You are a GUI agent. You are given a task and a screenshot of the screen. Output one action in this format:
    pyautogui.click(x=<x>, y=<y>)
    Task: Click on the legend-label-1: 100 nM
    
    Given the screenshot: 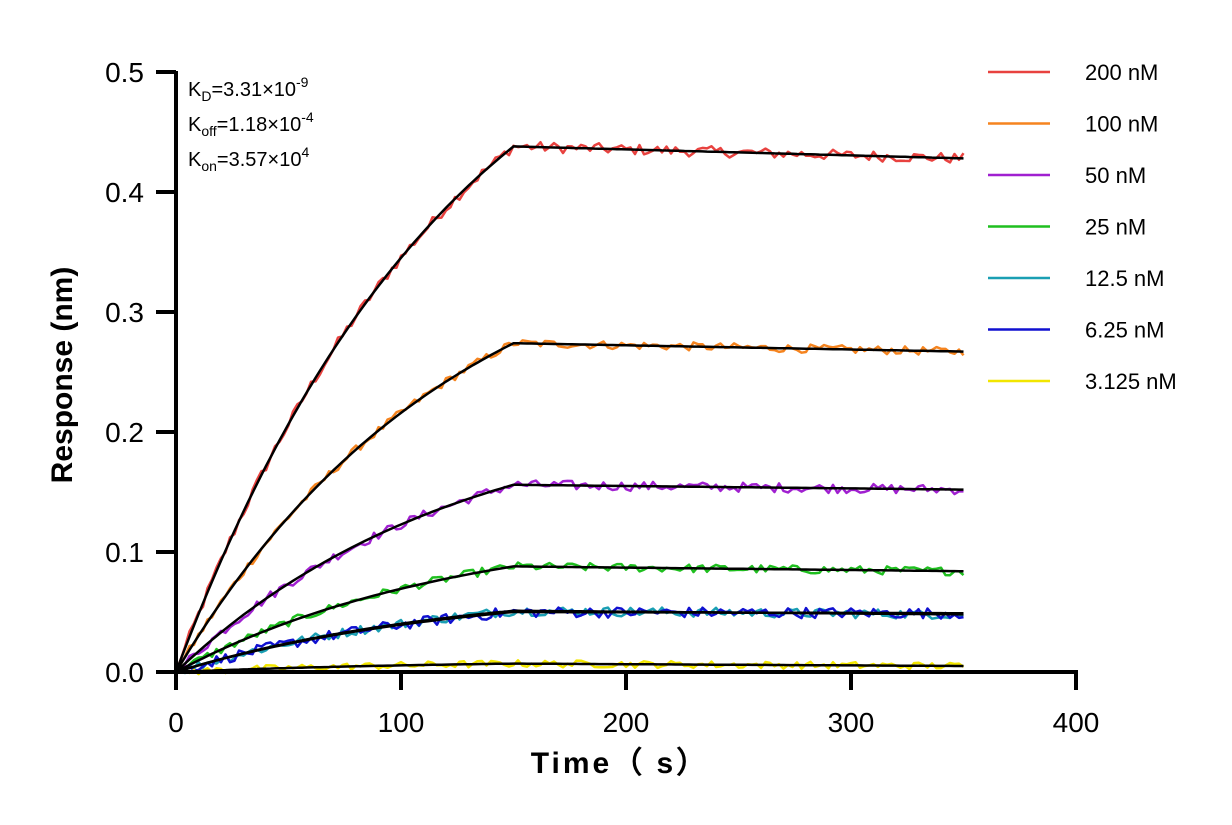 What is the action you would take?
    pyautogui.click(x=1121, y=124)
    